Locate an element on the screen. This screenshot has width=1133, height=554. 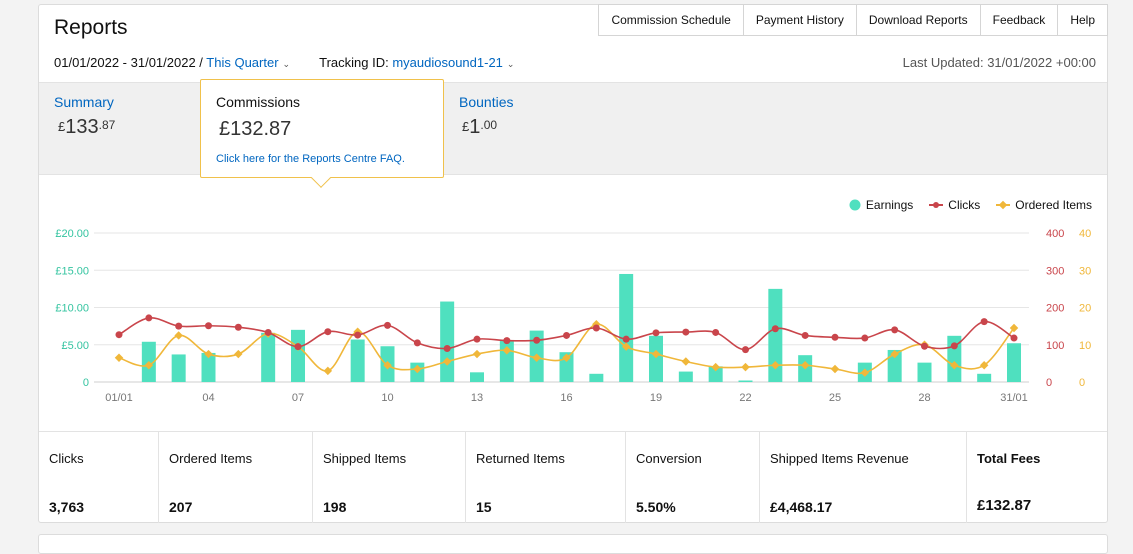
y-tick-label-earnings: £20.00 is located at coordinates (72, 234).